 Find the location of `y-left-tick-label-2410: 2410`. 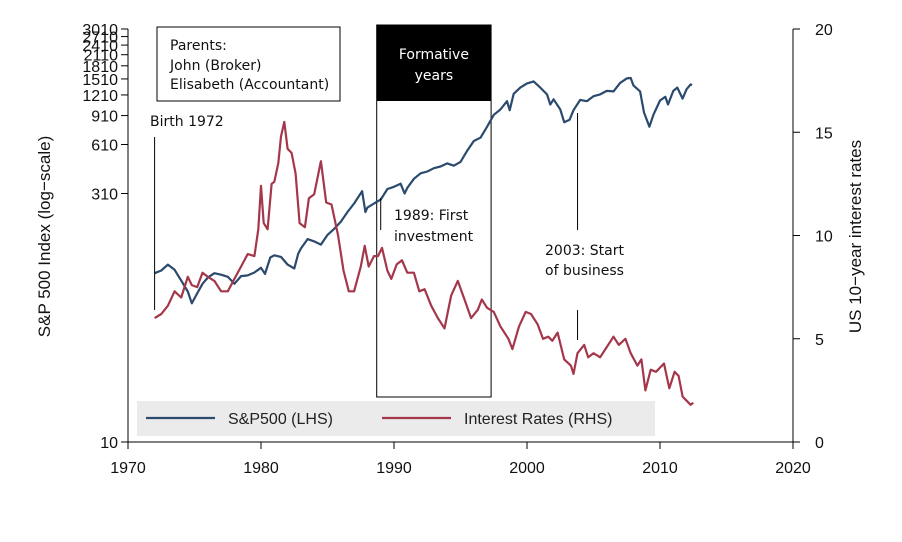

y-left-tick-label-2410: 2410 is located at coordinates (100, 46).